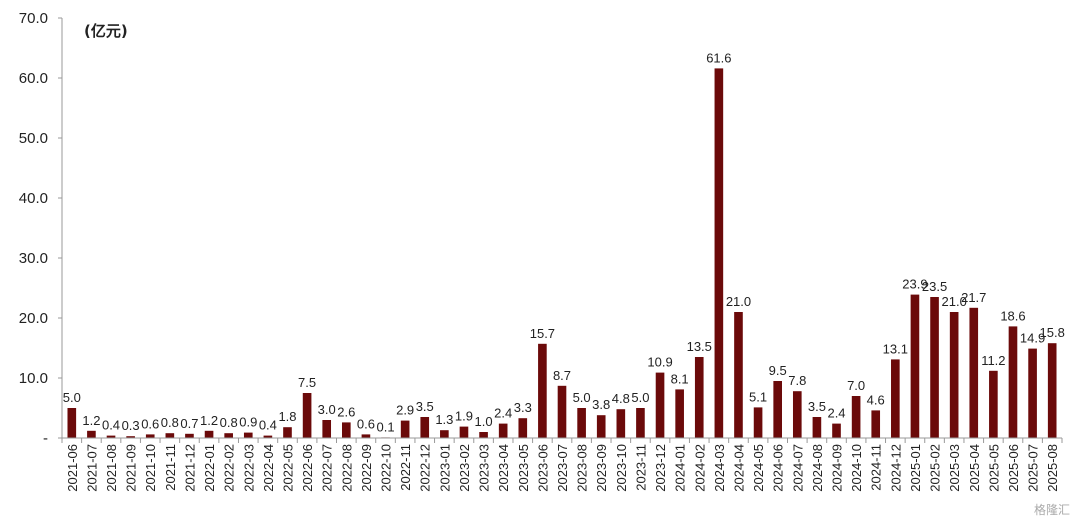  What do you see at coordinates (562, 375) in the screenshot?
I see `bar-data-label: 8.7` at bounding box center [562, 375].